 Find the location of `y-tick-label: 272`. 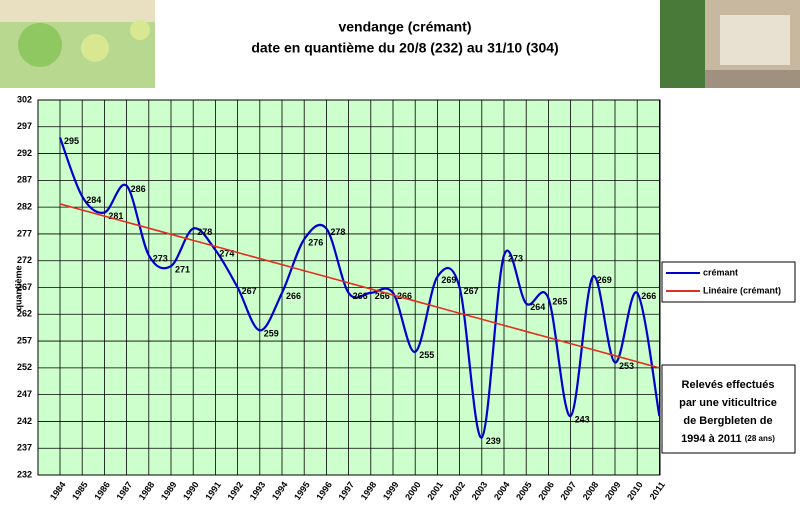

y-tick-label: 272 is located at coordinates (24, 260).